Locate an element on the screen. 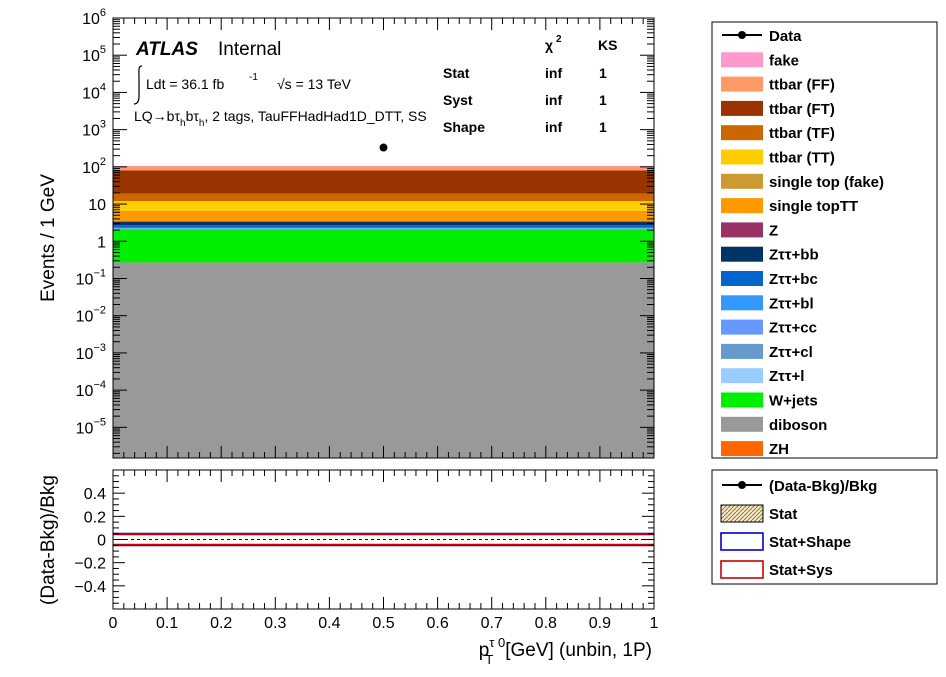  y-tick-label: 10⁵ is located at coordinates (94, 54).